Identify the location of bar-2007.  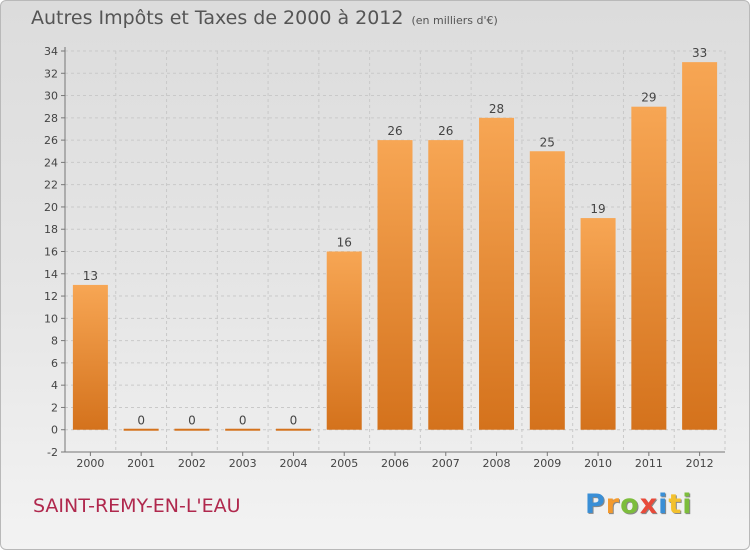
(446, 285).